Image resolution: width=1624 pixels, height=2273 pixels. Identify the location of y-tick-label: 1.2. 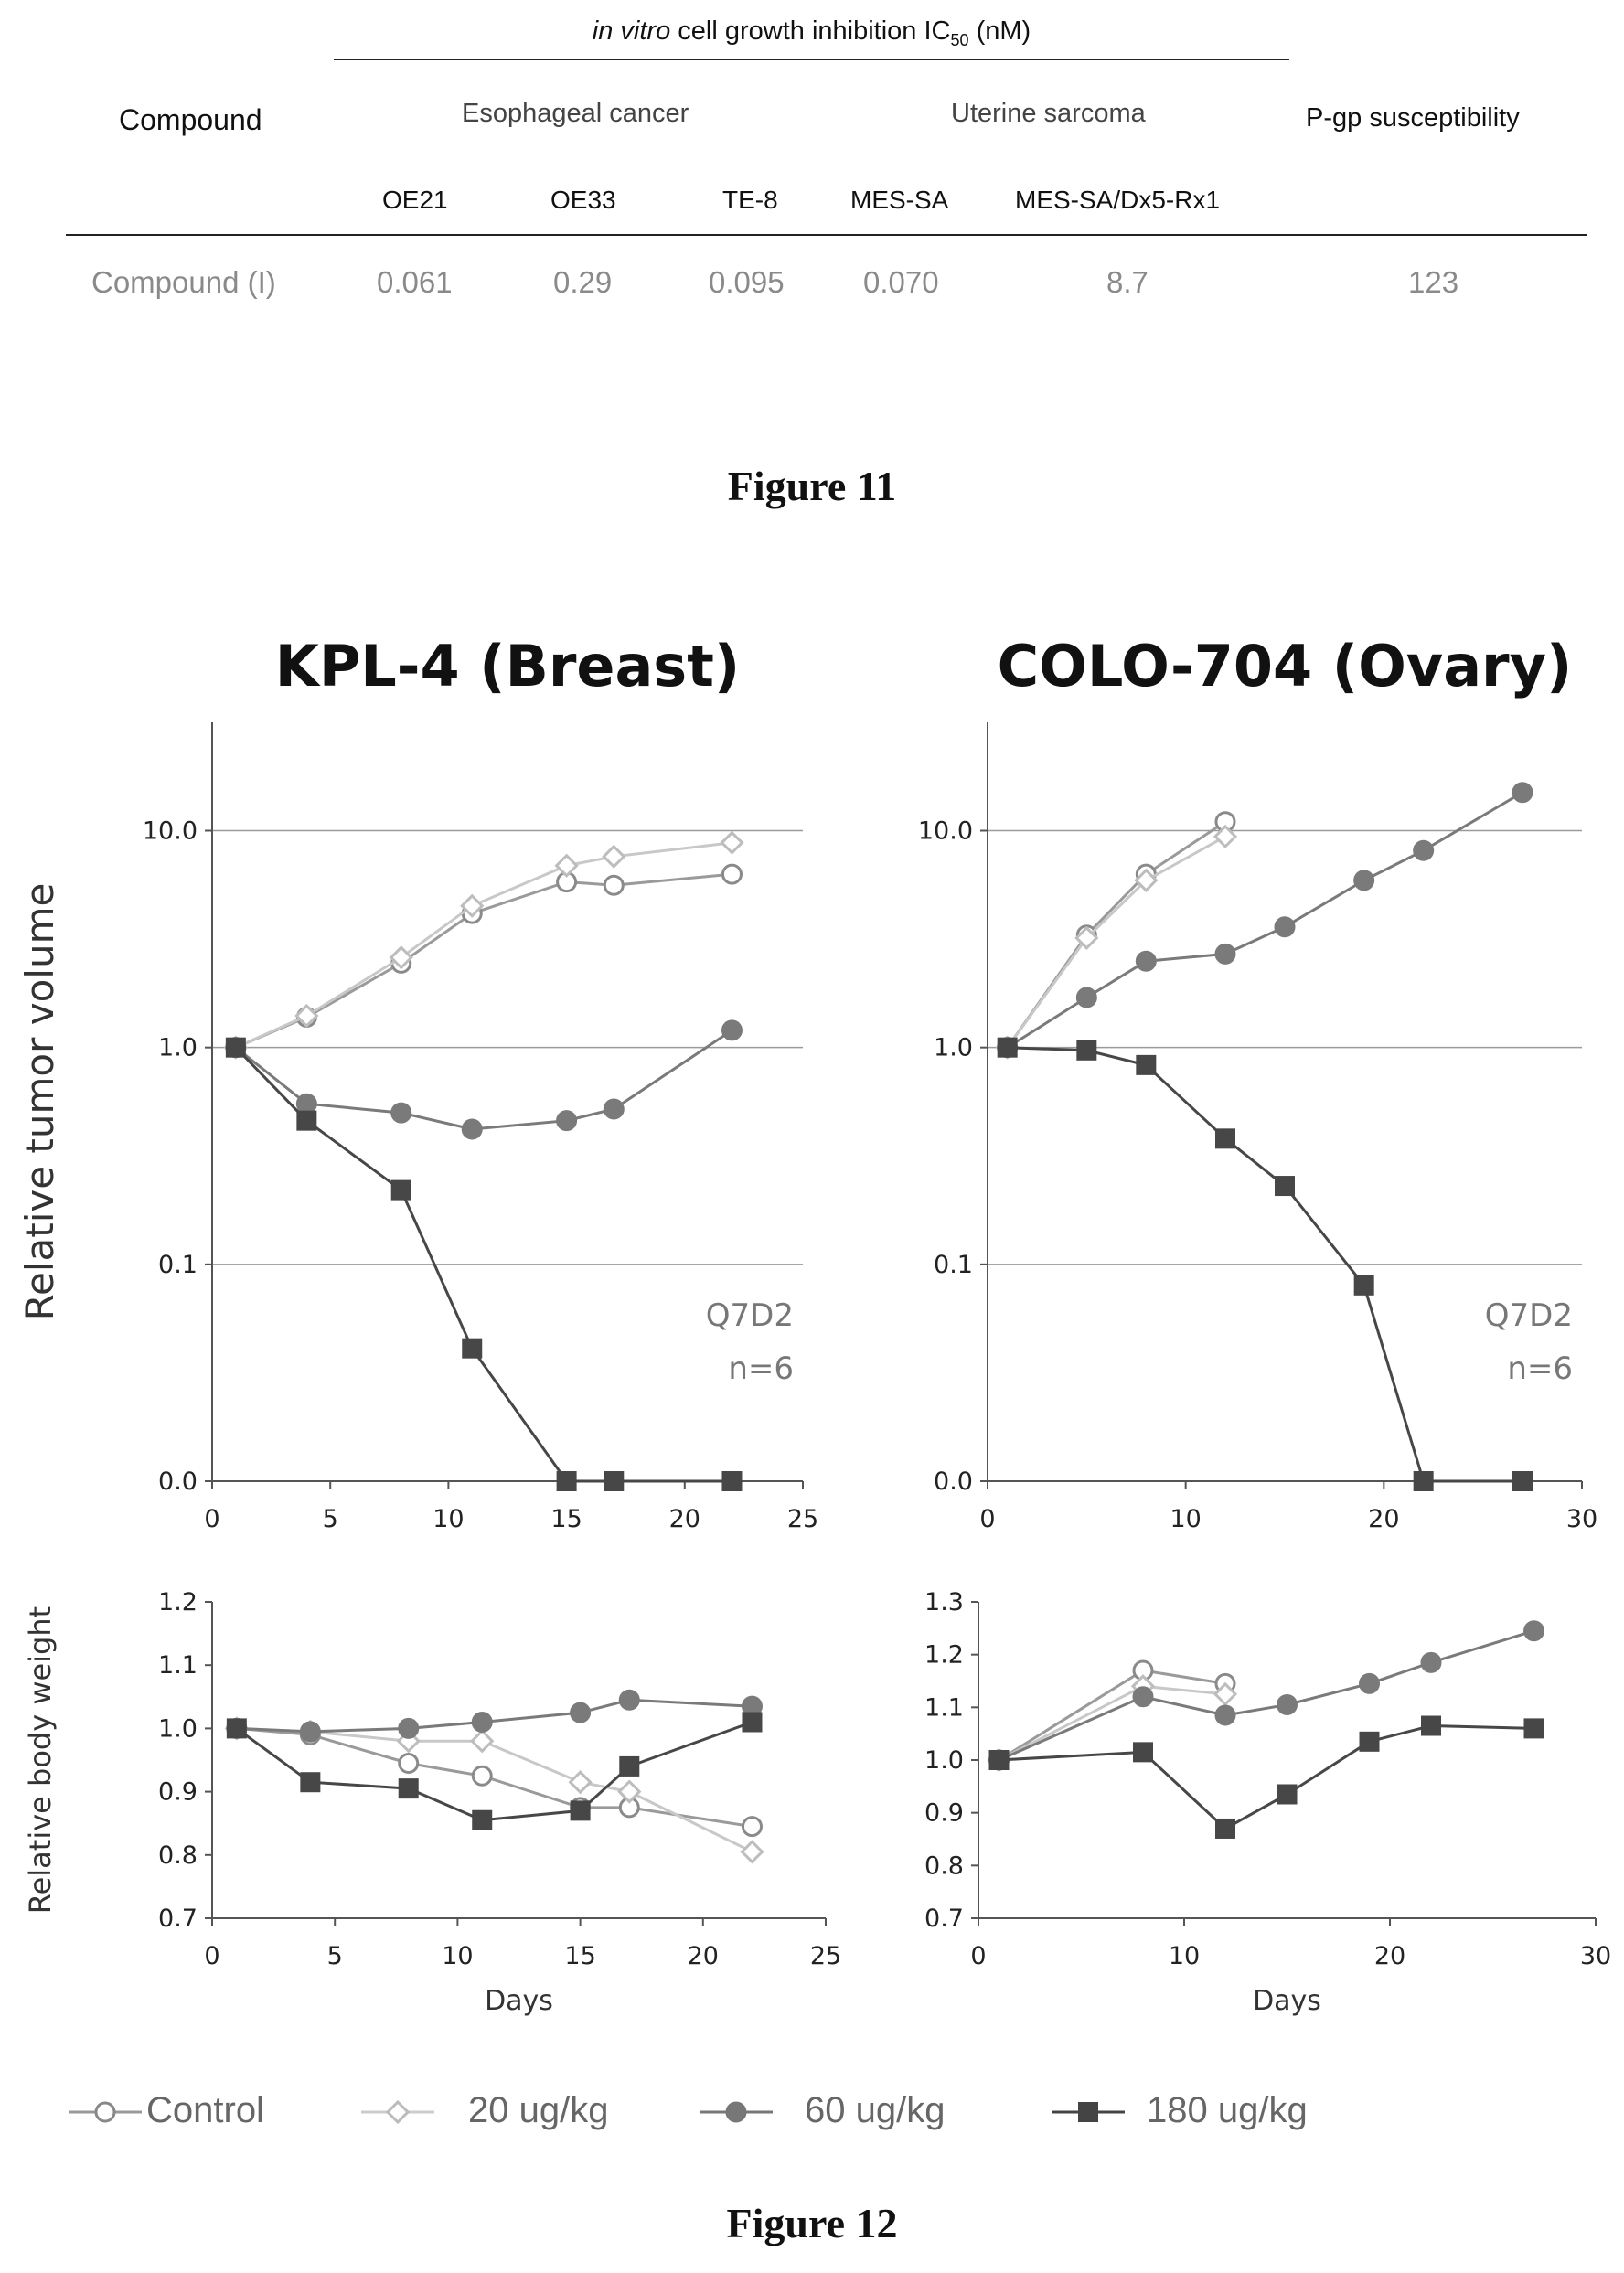
(178, 1602).